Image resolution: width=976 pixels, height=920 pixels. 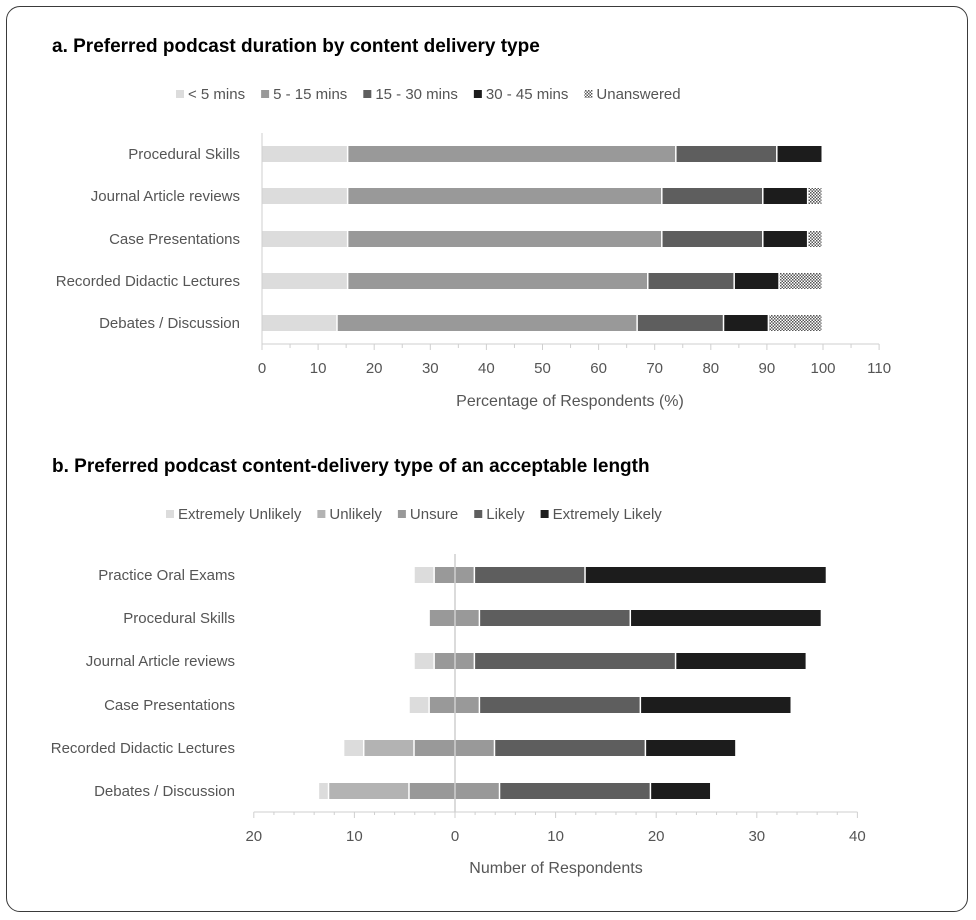 I want to click on chart-a-bar-case-presentations-5-mins, so click(x=304, y=239).